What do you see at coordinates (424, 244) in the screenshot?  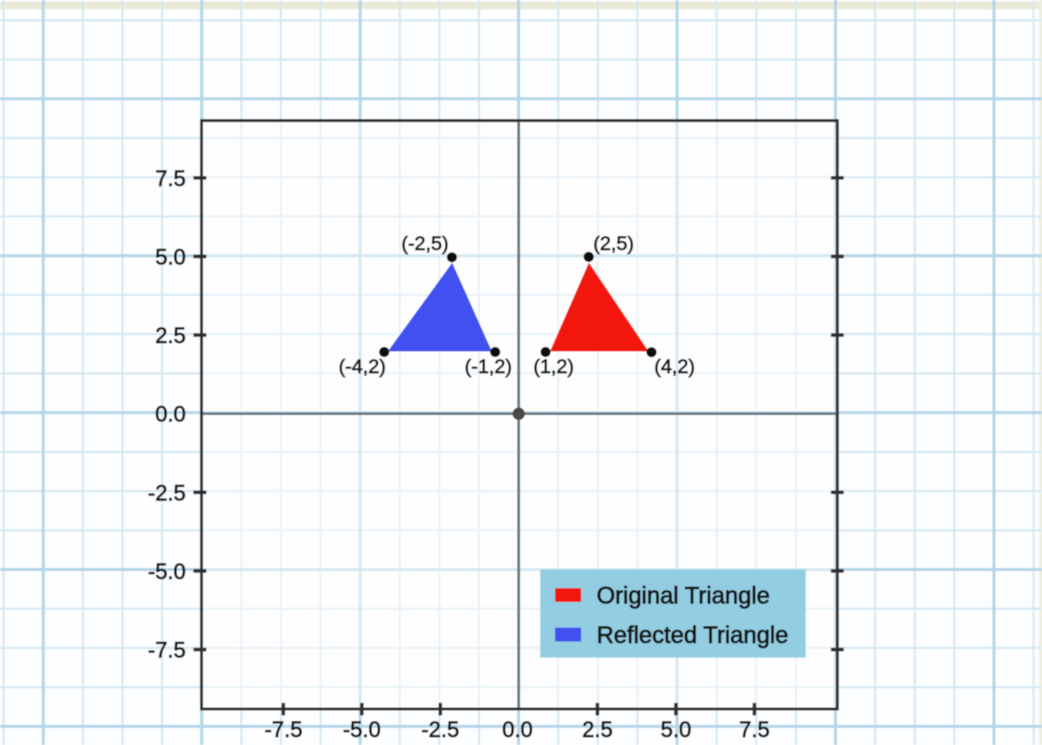 I see `svg-text: (-2,5)` at bounding box center [424, 244].